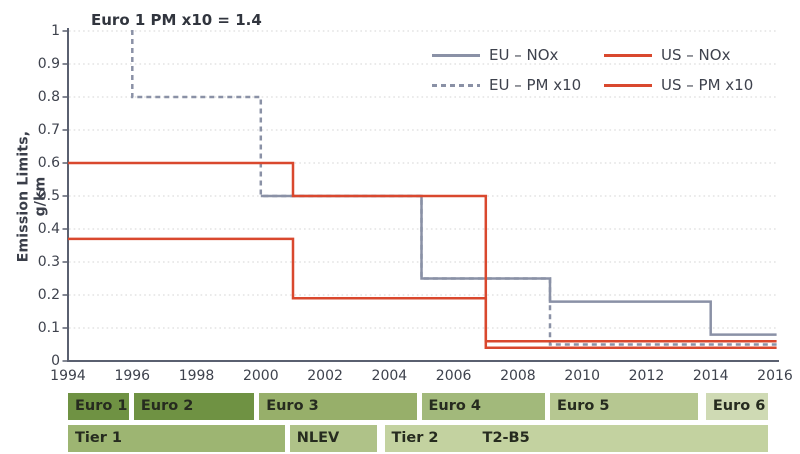 The height and width of the screenshot is (454, 800). Describe the element at coordinates (48, 229) in the screenshot. I see `y-tick-label-0.4: 0.4` at that location.